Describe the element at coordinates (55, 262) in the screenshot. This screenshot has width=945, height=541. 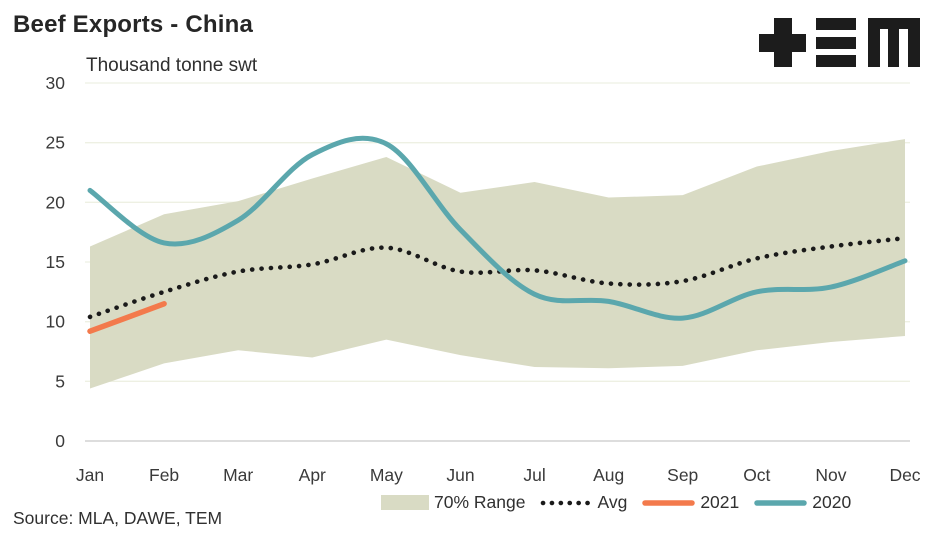
I see `svg-text: 15` at that location.